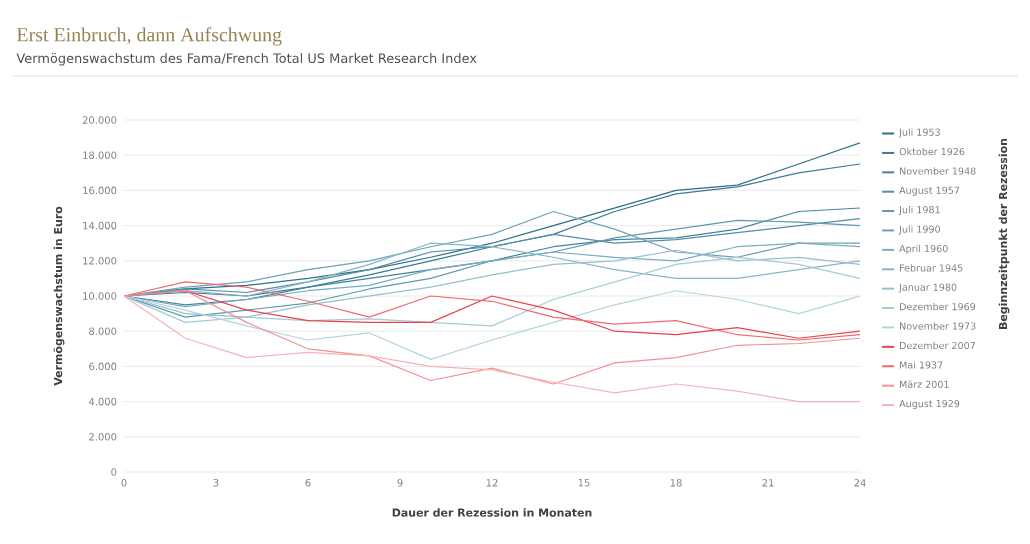  I want to click on chart-title: Erst Einbruch, dann Aufschwung, so click(149, 36).